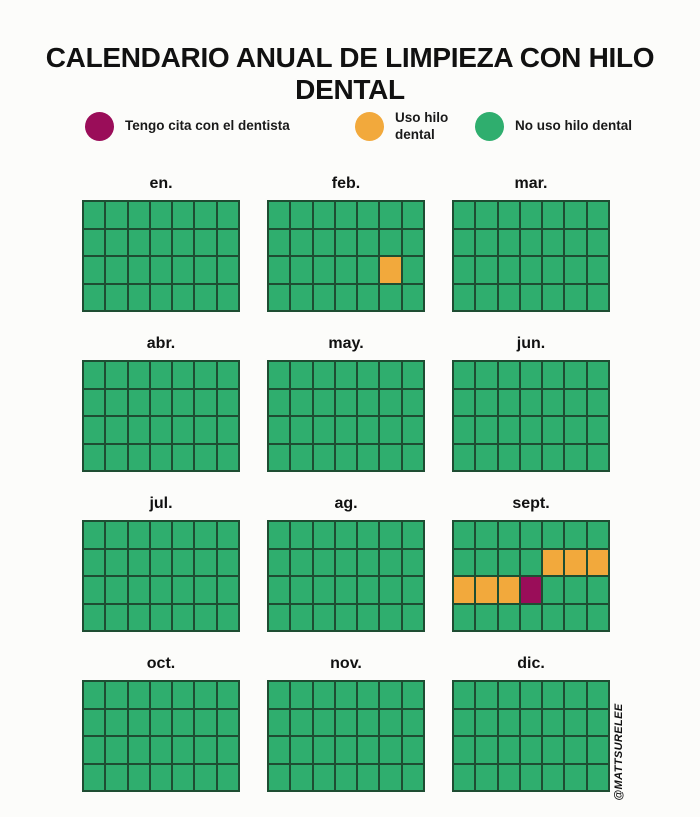  Describe the element at coordinates (161, 503) in the screenshot. I see `month-label: jul.` at that location.